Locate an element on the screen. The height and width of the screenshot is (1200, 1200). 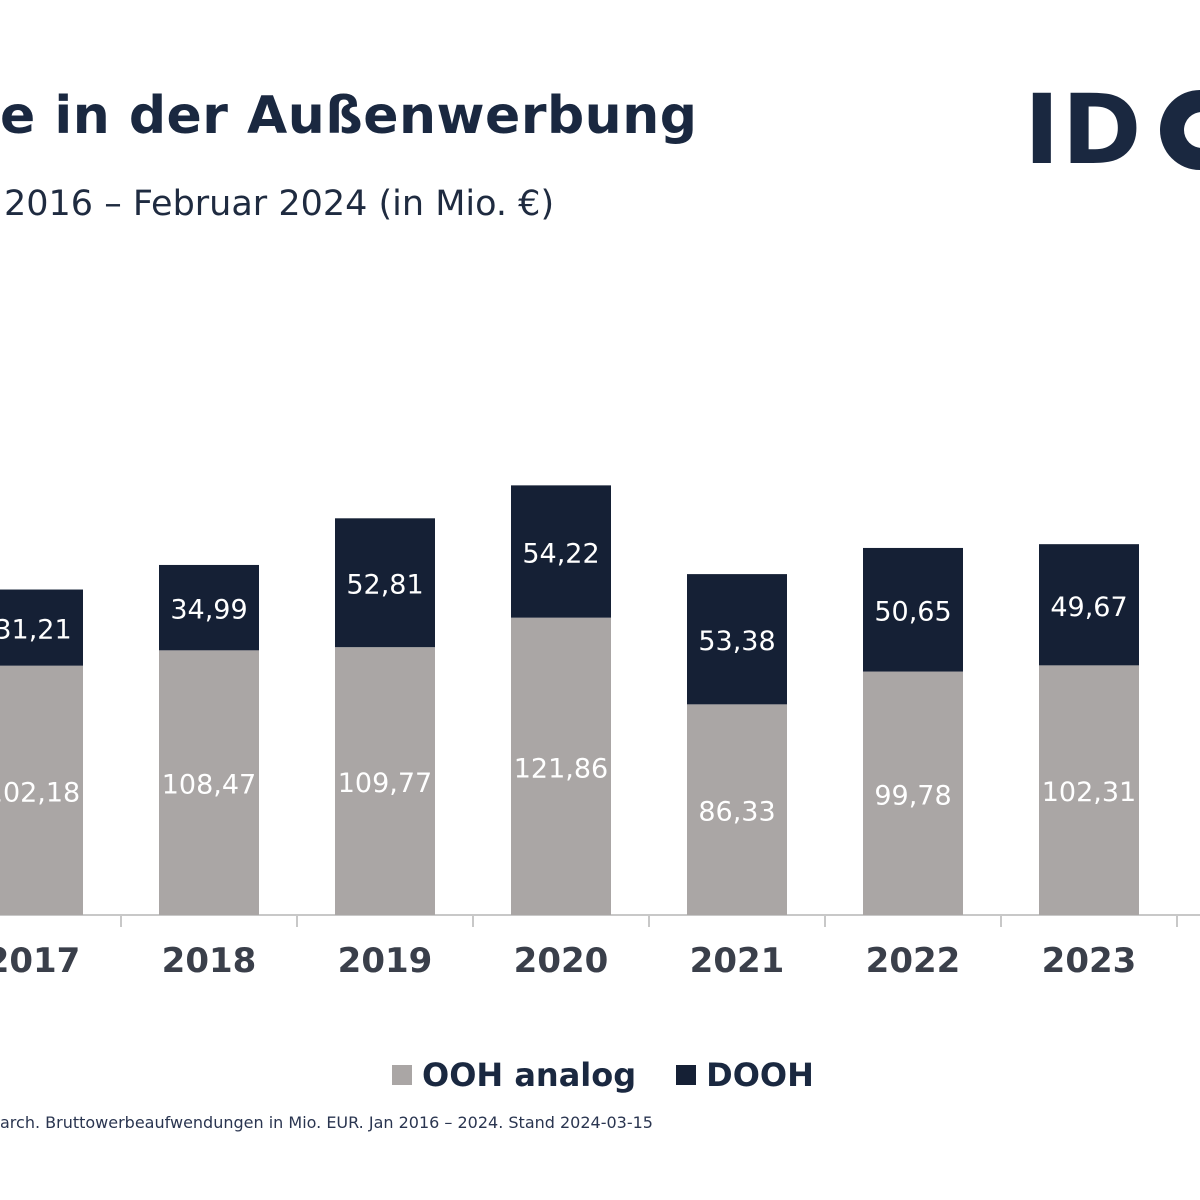
data-label-dooh-2019: 52,81 is located at coordinates (384, 585).